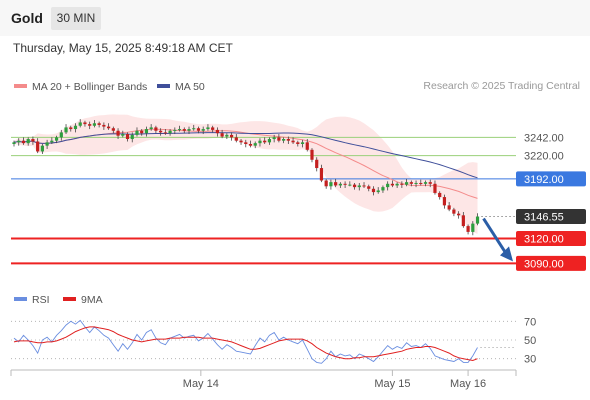 The height and width of the screenshot is (400, 590). What do you see at coordinates (41, 300) in the screenshot?
I see `rsi-legend-label: RSI` at bounding box center [41, 300].